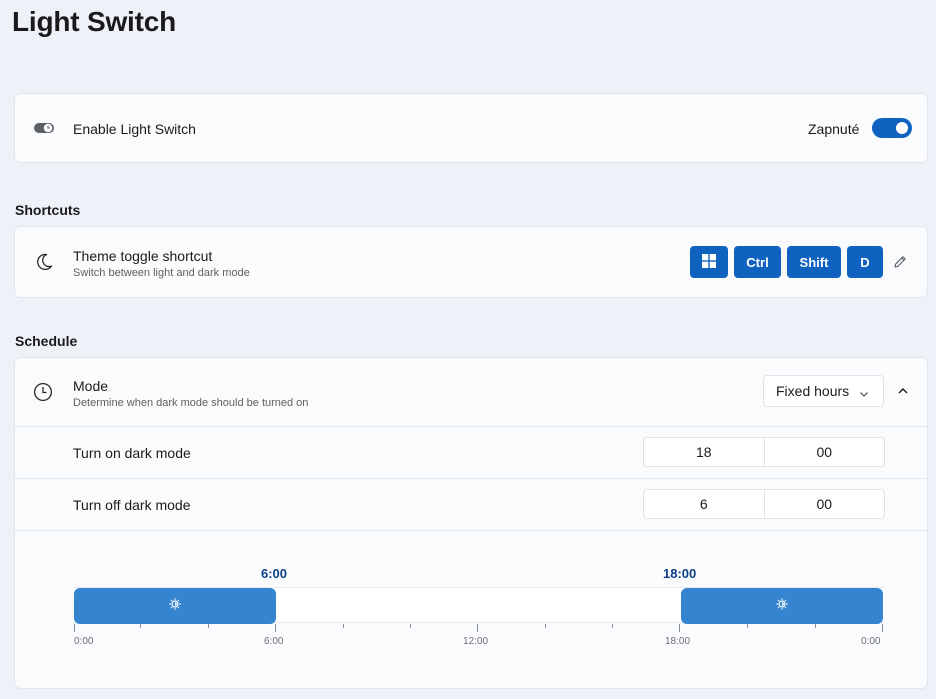 The height and width of the screenshot is (699, 936). What do you see at coordinates (834, 129) in the screenshot?
I see `enable-state-text: Zapnuté` at bounding box center [834, 129].